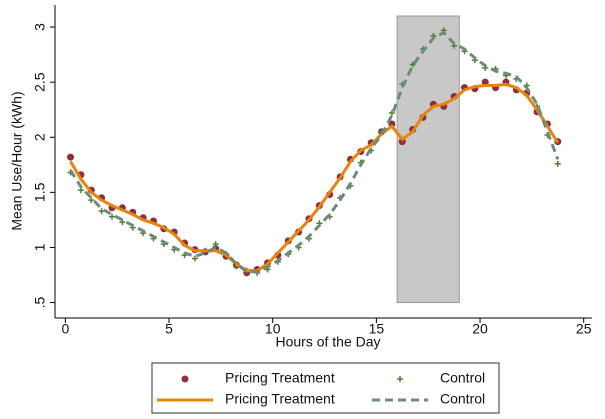 This screenshot has width=605, height=419. I want to click on x-tick-label: 20, so click(480, 329).